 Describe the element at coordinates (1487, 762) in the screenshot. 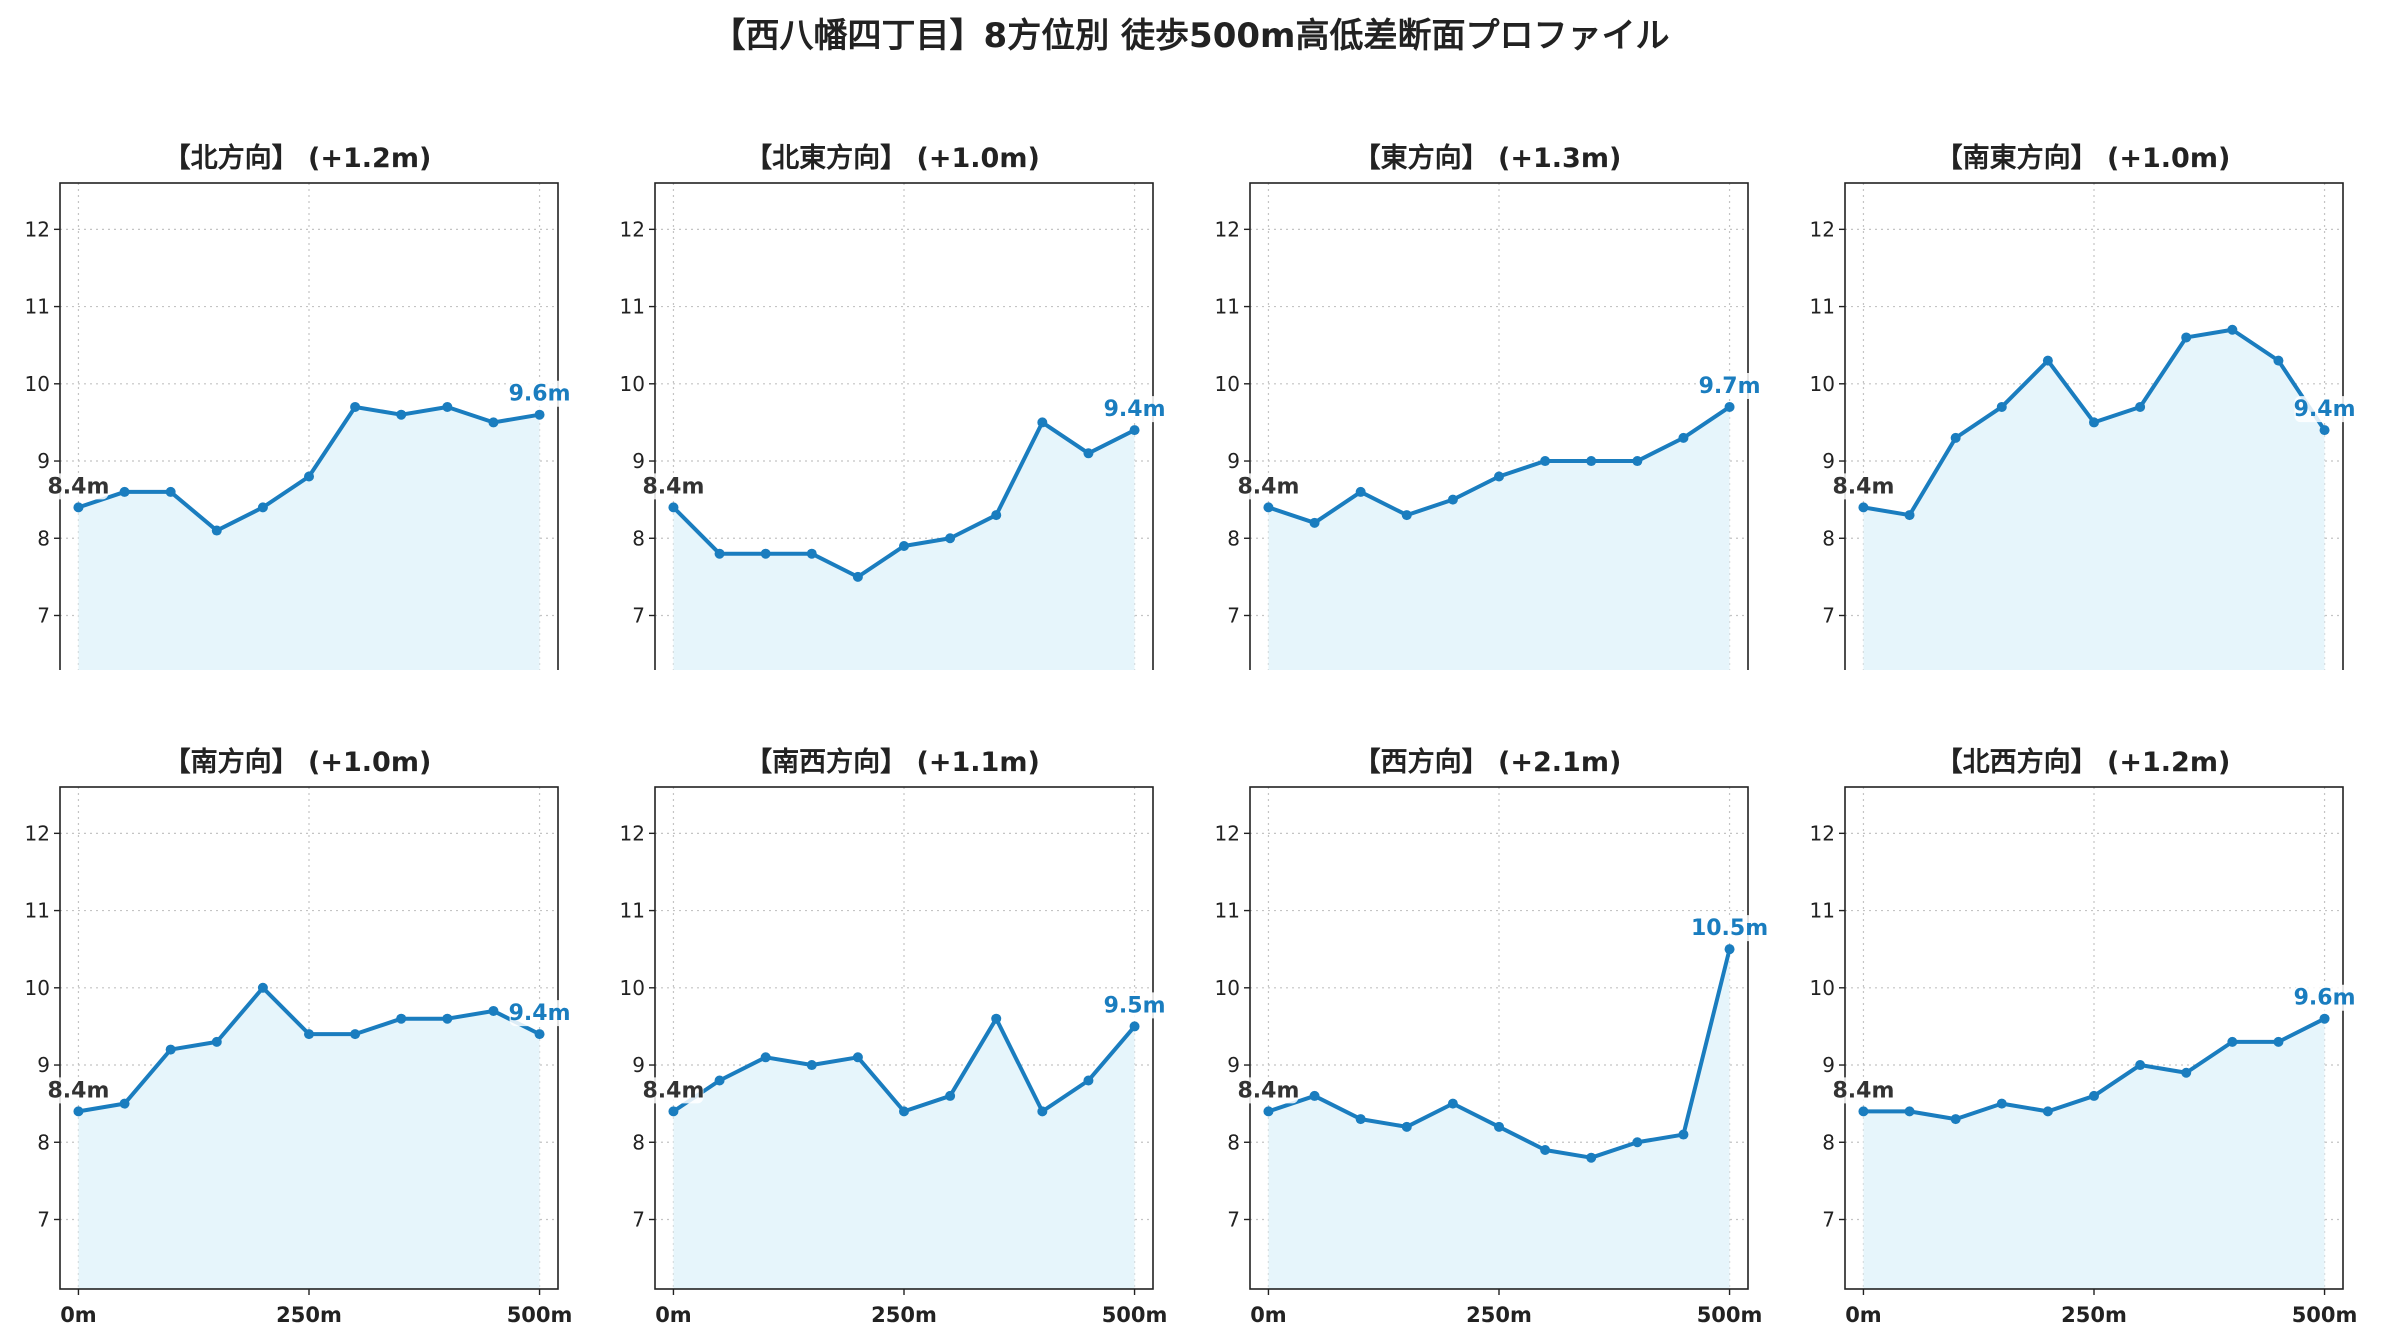

I see `panel-title: 【西方向】 (+2.1m)` at that location.